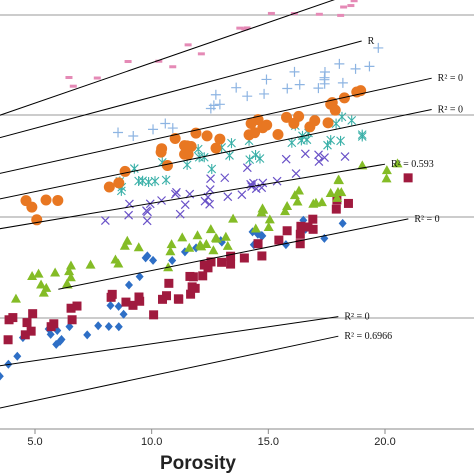 This screenshot has height=474, width=474. I want to click on r2-label: R² = 0.6966, so click(368, 336).